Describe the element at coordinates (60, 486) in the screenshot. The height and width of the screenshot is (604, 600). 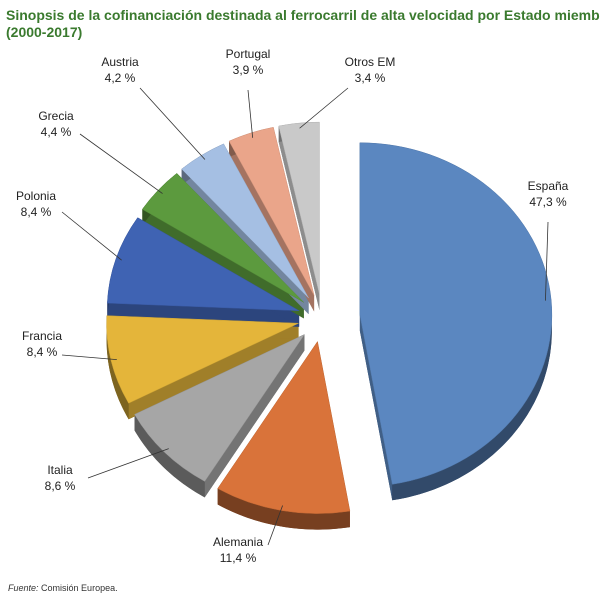
I see `slice-value: 8,6 %` at that location.